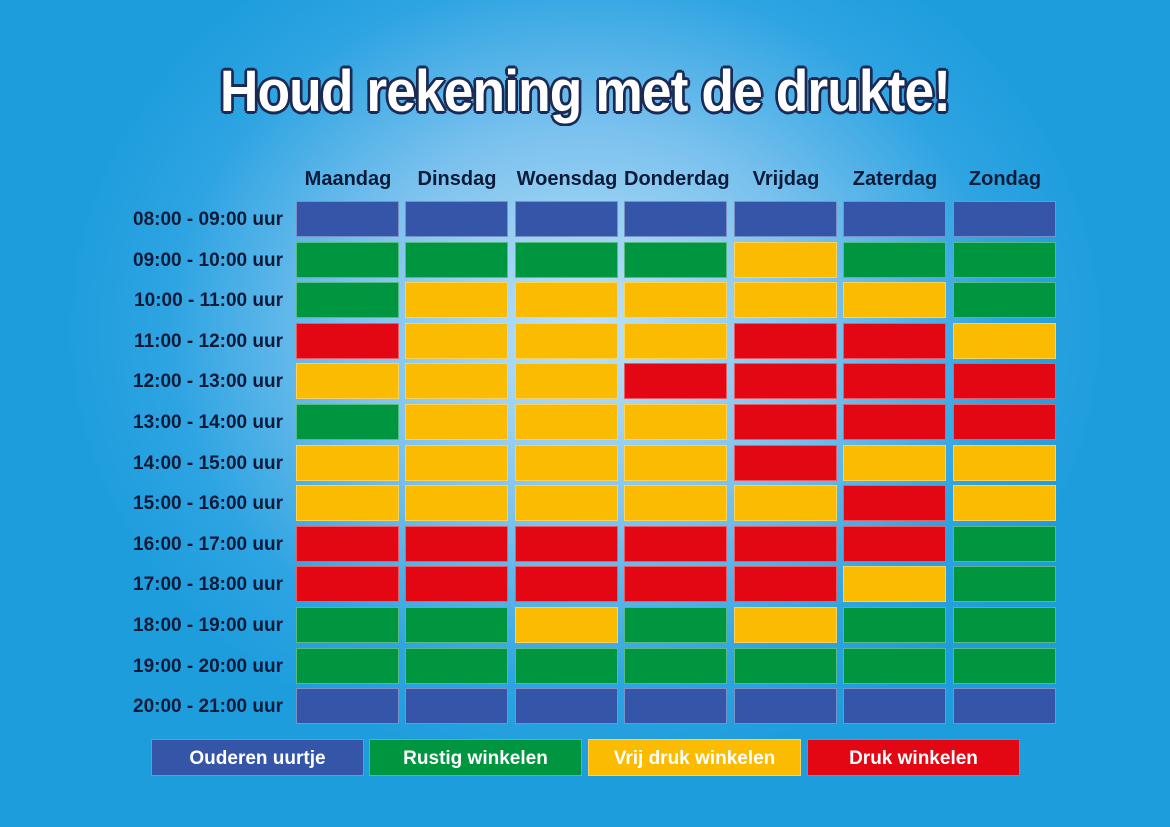 The image size is (1170, 827). What do you see at coordinates (1005, 179) in the screenshot?
I see `day-header-zondag: Zondag` at bounding box center [1005, 179].